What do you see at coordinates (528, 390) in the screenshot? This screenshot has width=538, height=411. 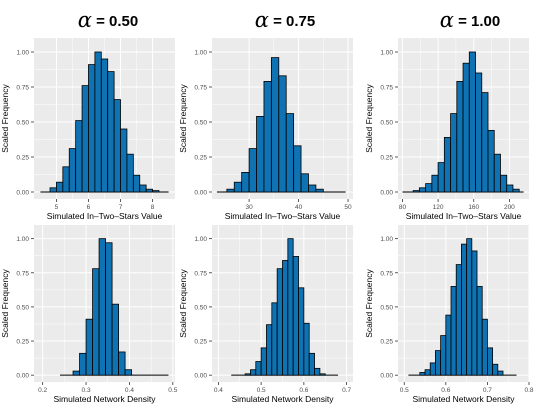 I see `x-tick-label: 0.8` at bounding box center [528, 390].